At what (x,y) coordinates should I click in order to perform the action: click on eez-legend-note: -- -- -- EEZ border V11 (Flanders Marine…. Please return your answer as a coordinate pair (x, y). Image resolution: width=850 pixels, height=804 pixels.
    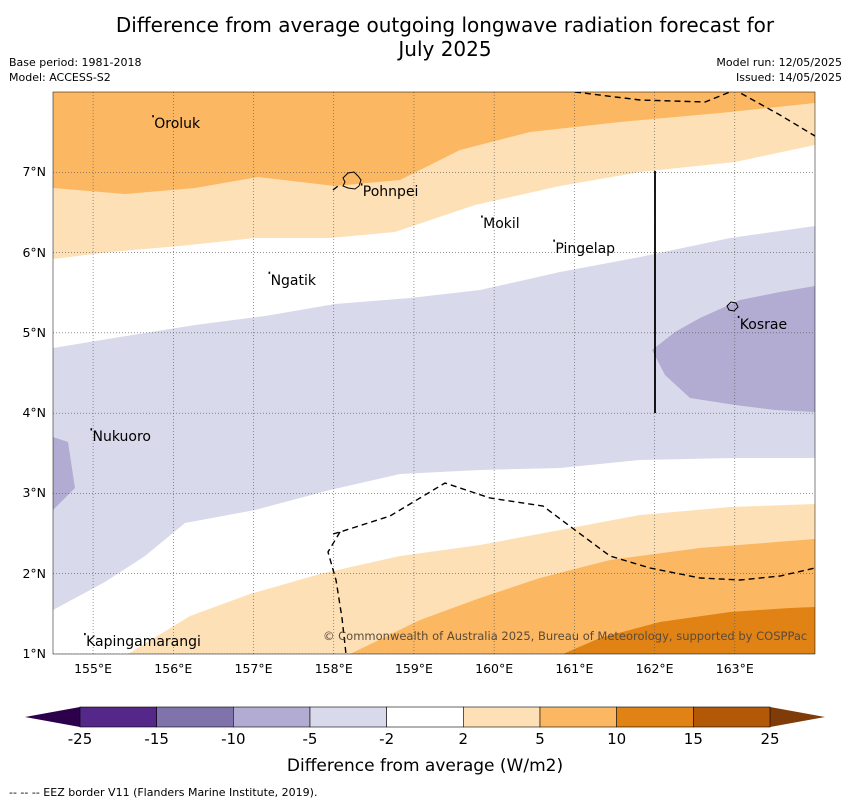
    Looking at the image, I should click on (163, 792).